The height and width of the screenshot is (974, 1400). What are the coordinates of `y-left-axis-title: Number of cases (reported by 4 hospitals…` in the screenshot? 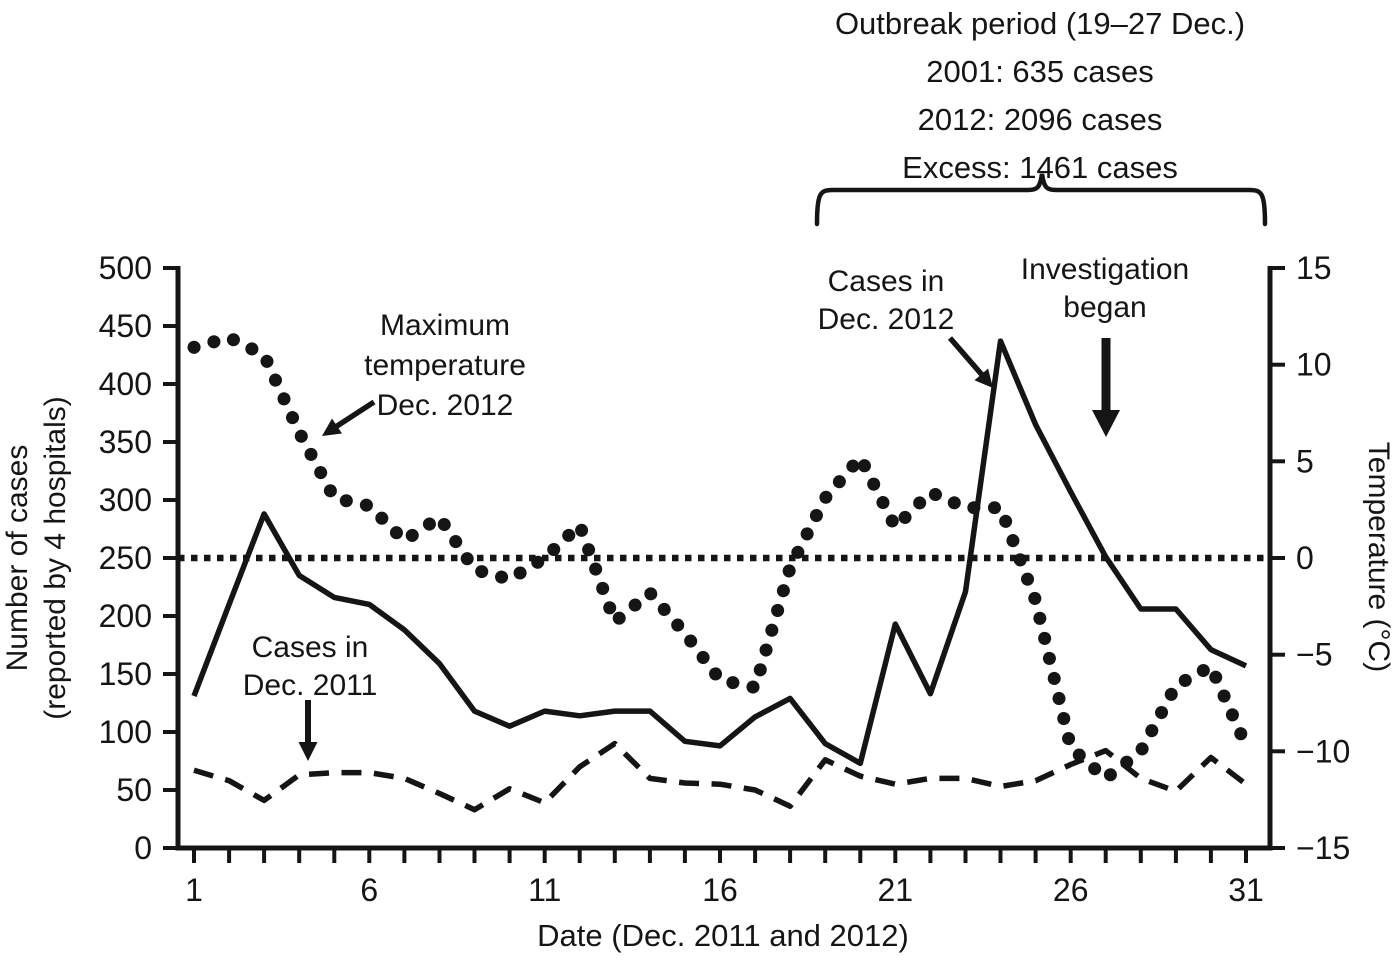 It's located at (37, 558).